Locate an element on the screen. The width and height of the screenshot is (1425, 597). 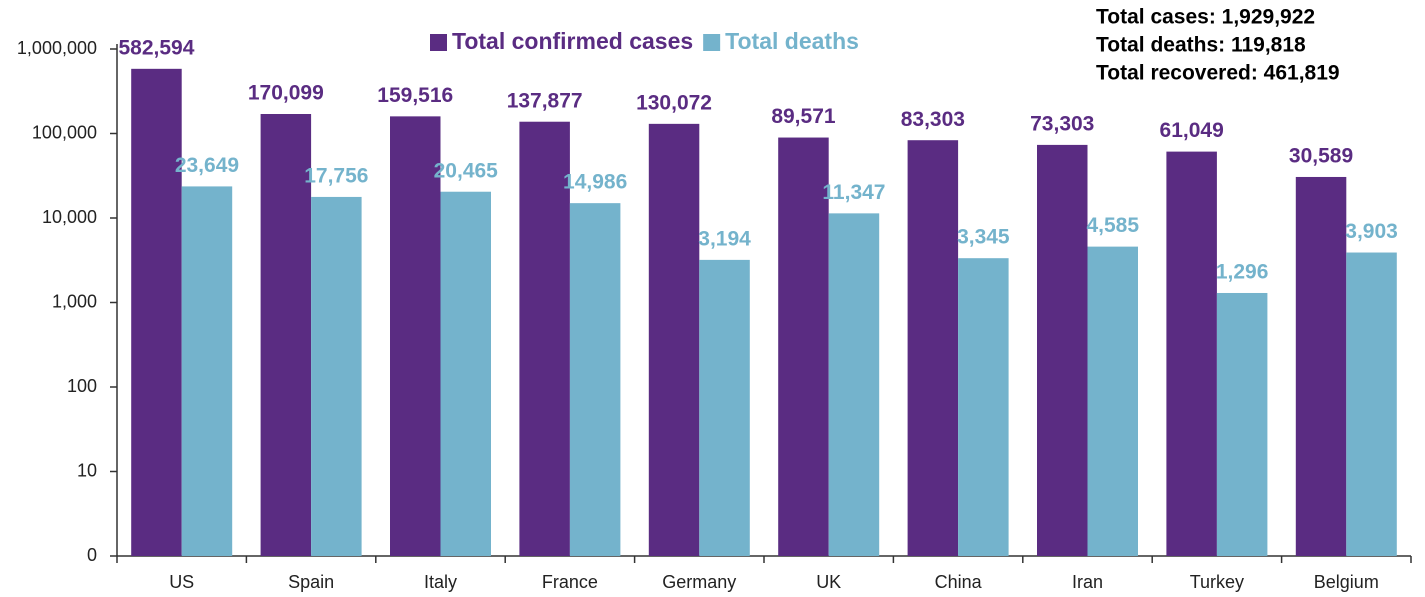
value-label: 11,347 is located at coordinates (853, 192).